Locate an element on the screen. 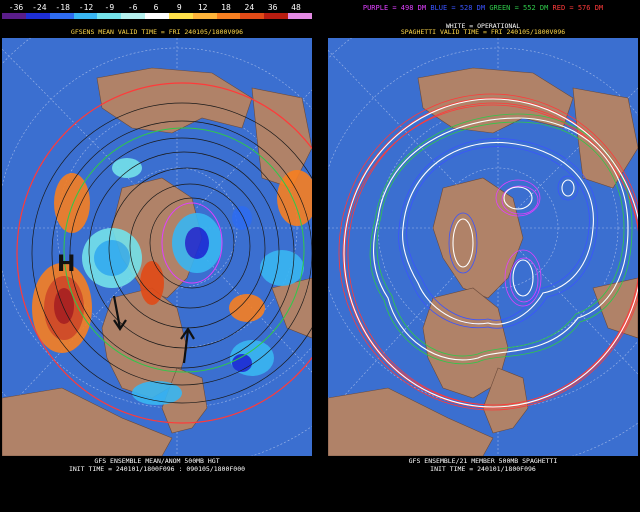 This screenshot has height=512, width=640. southward-arrowhead is located at coordinates (120, 325).